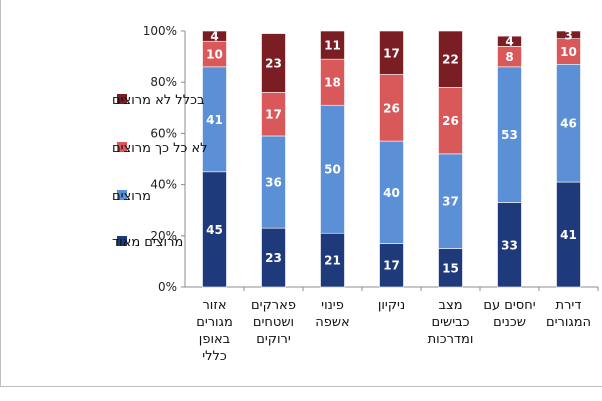  What do you see at coordinates (214, 339) in the screenshot?
I see `x-tick-label-line: באופן` at bounding box center [214, 339].